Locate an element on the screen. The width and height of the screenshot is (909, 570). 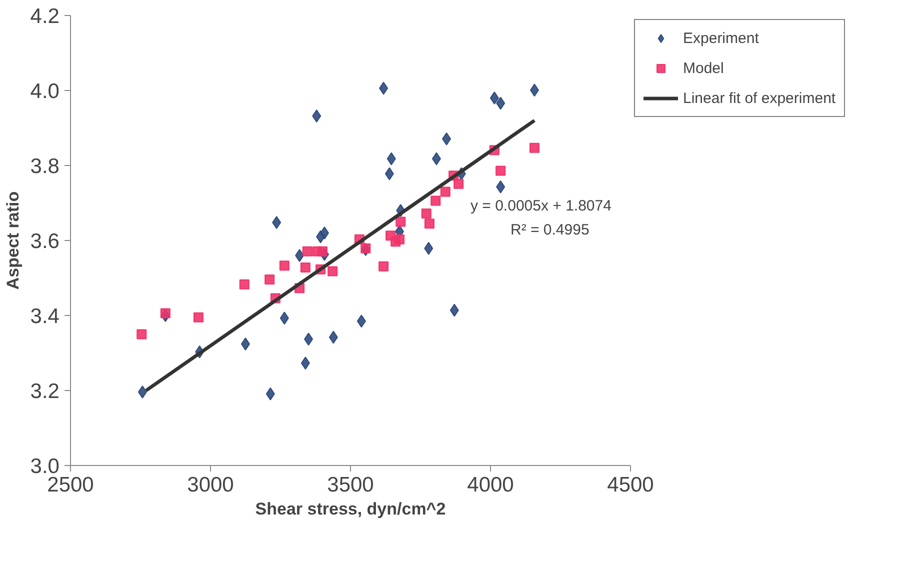
legend-label: Model is located at coordinates (703, 68).